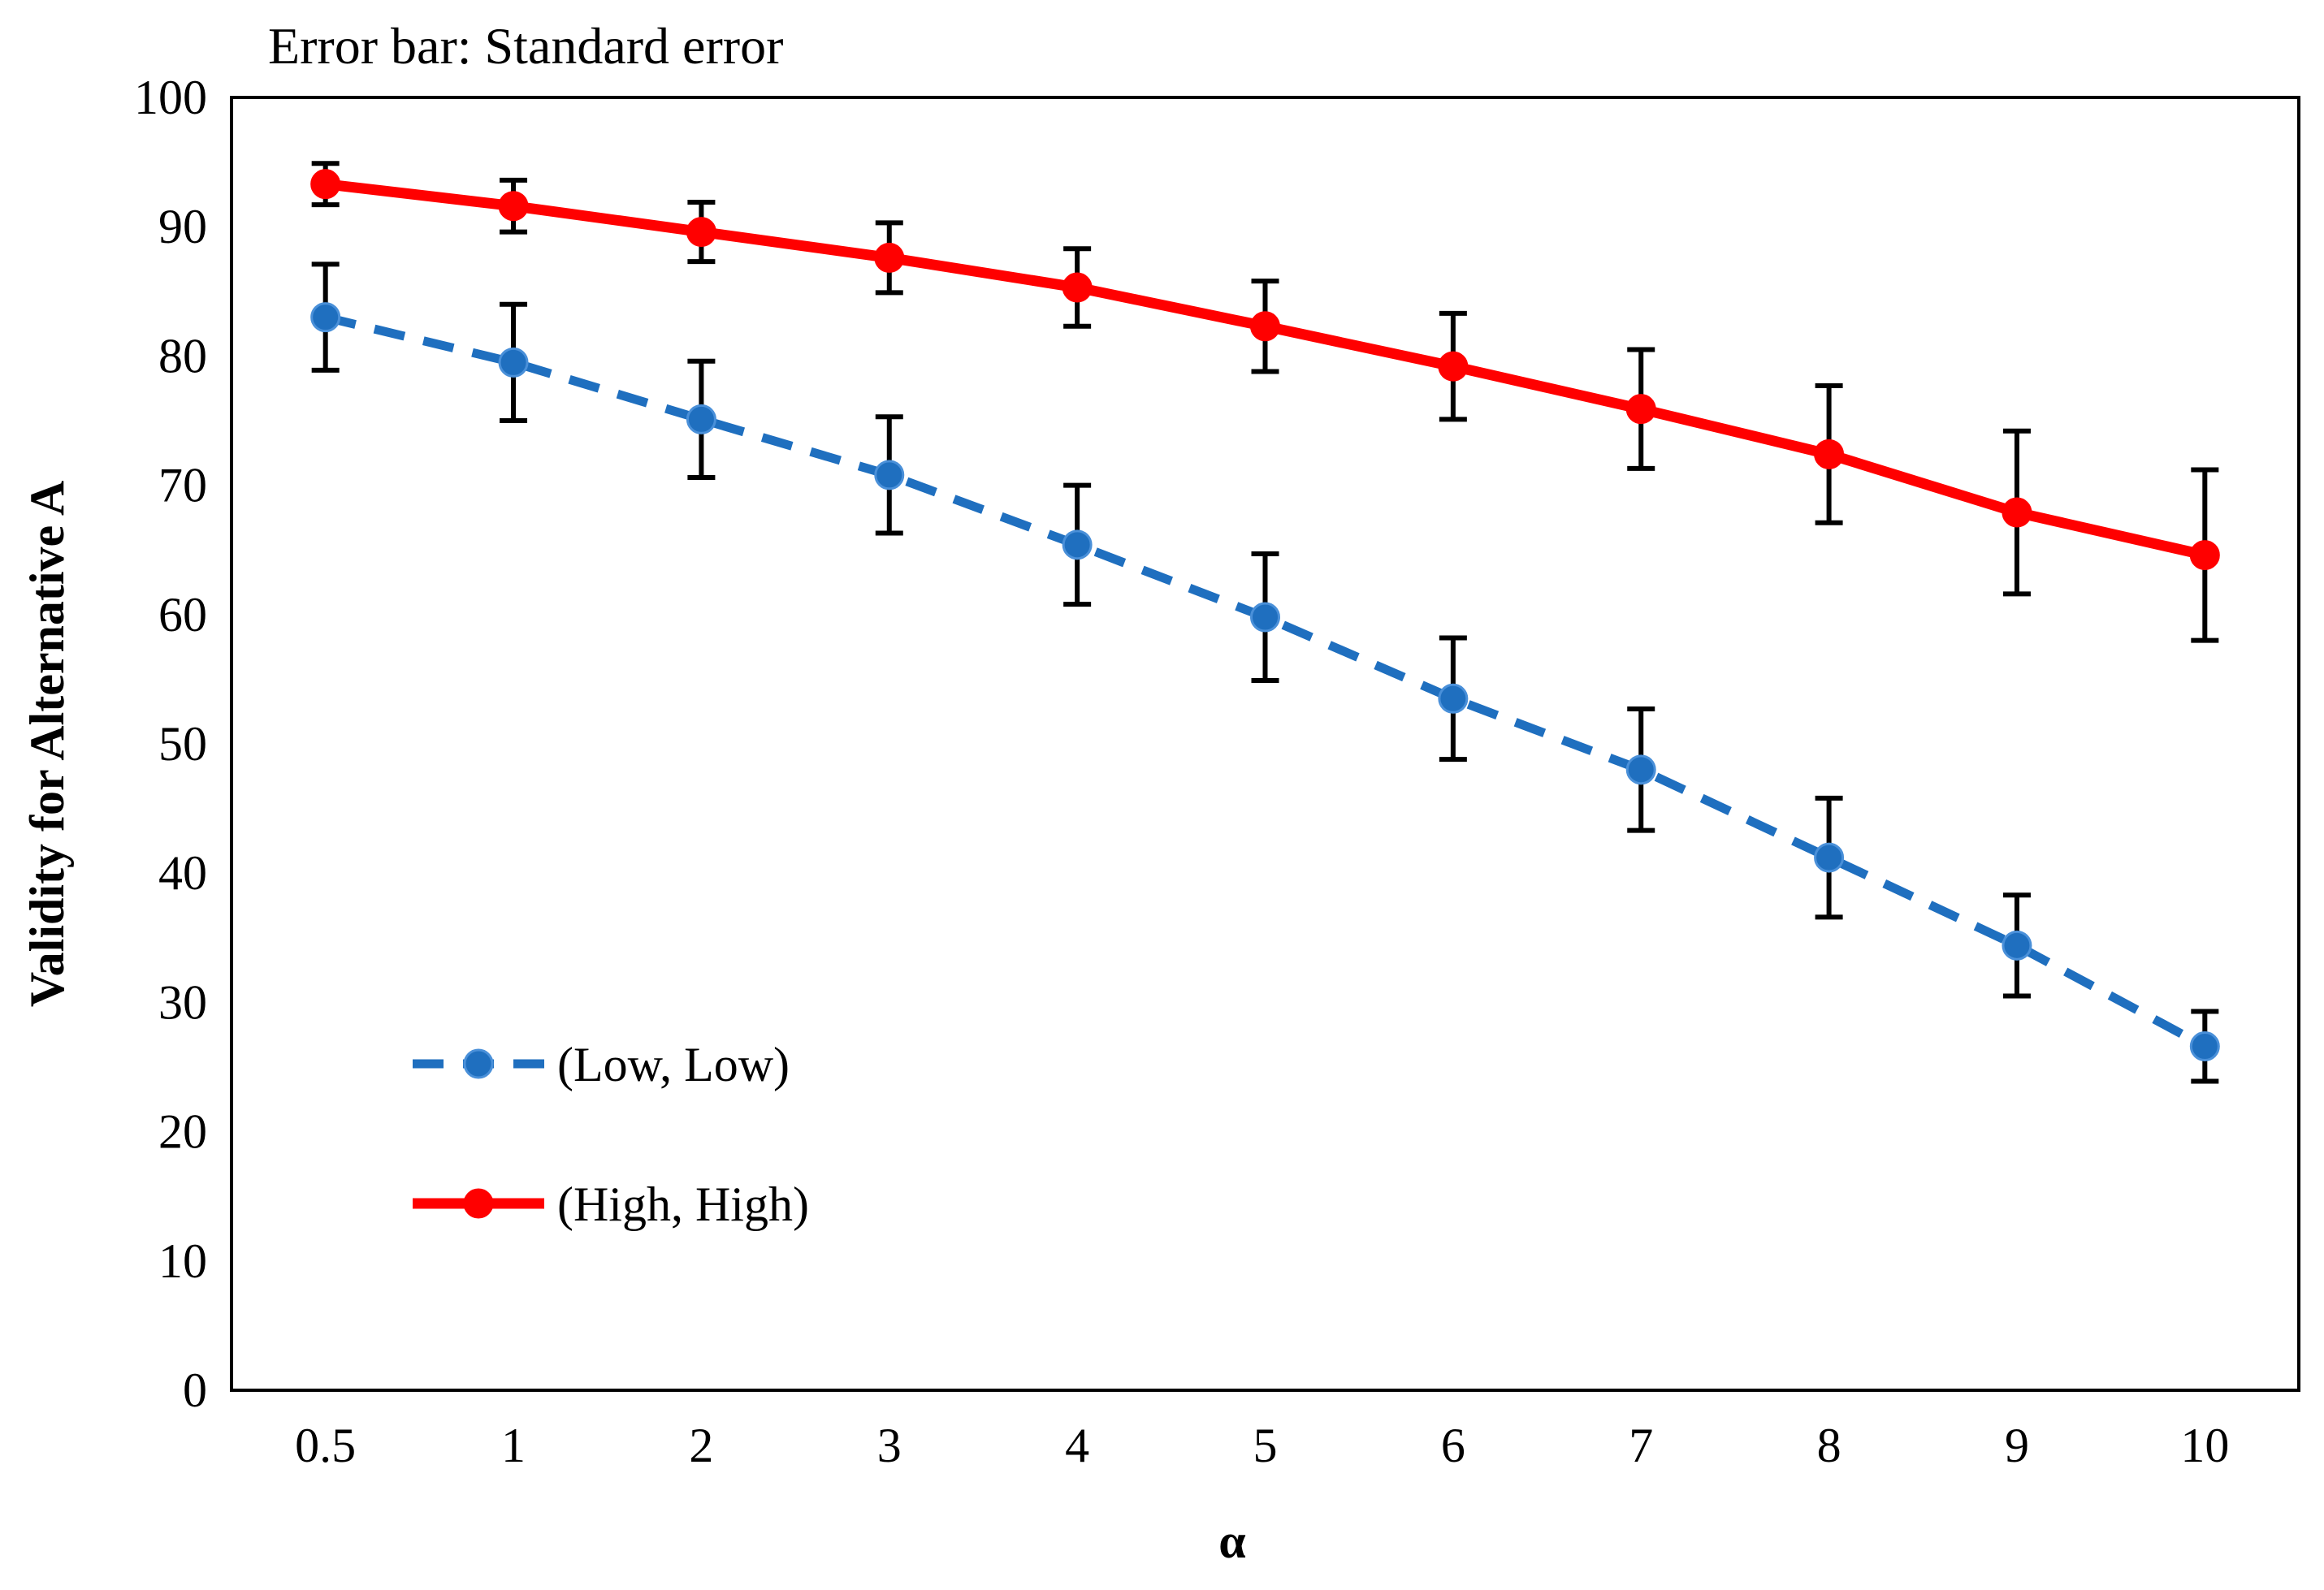 This screenshot has width=2324, height=1590. Describe the element at coordinates (1077, 1445) in the screenshot. I see `x-tick-label: 4` at that location.